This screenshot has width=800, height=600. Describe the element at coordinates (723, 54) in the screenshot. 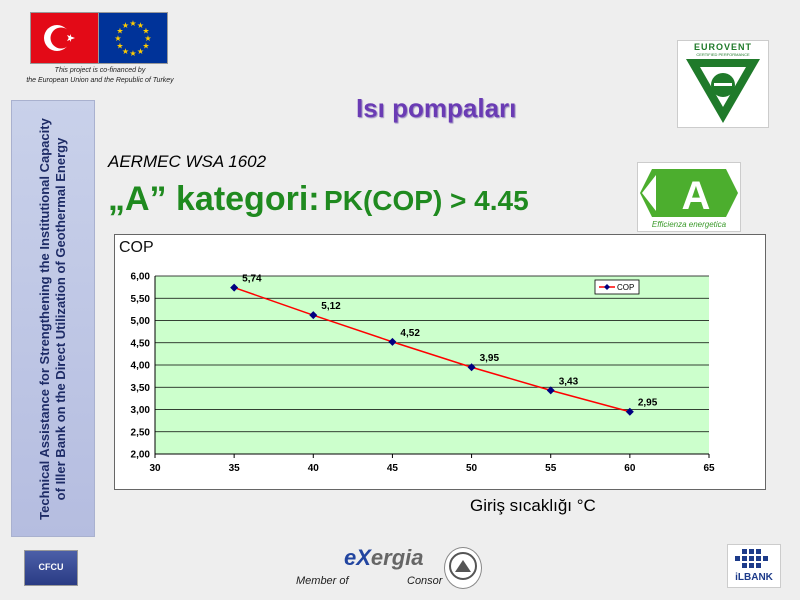

I see `eurovent-sub: CERTIFIED PERFORMANCE` at that location.